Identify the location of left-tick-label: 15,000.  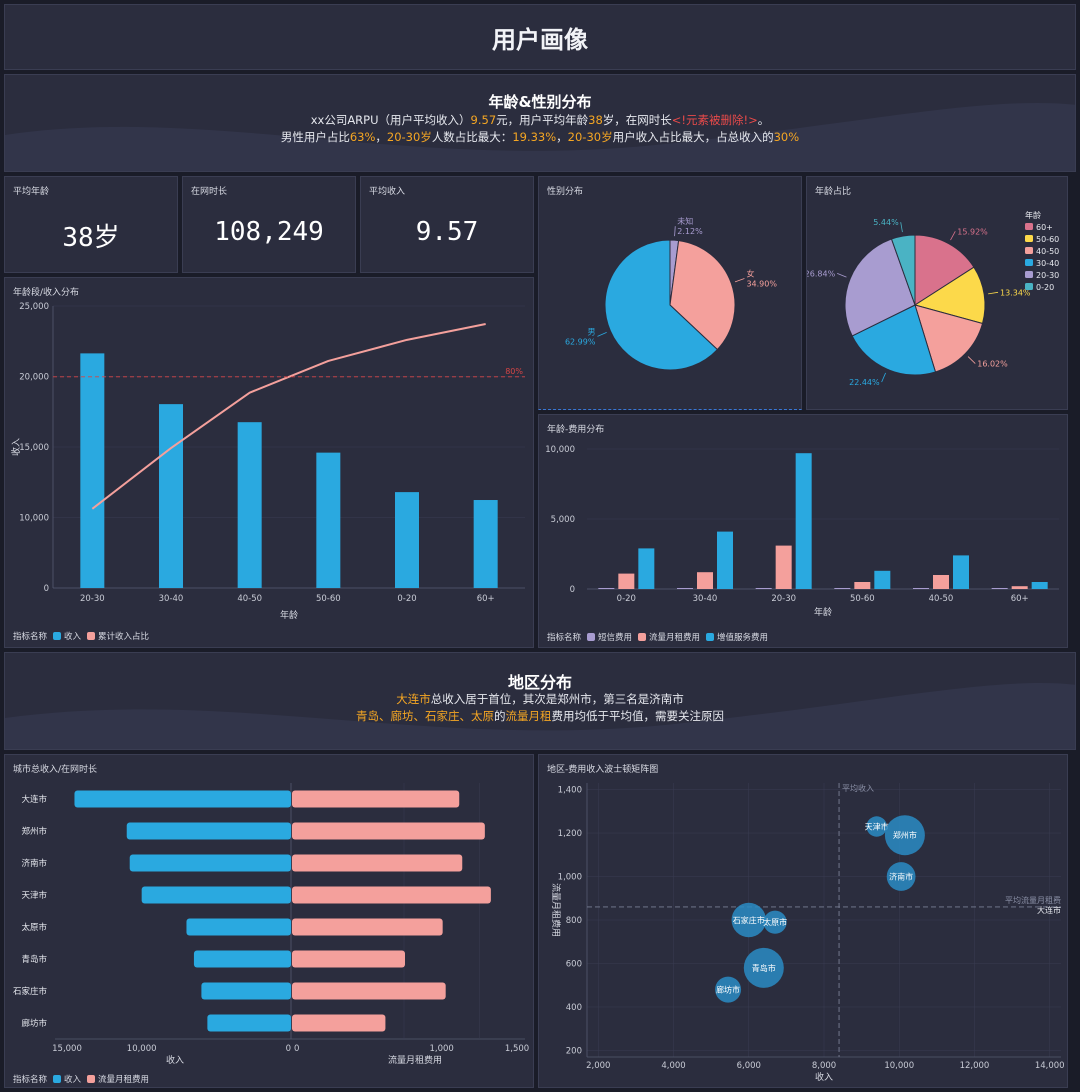
(67, 1049).